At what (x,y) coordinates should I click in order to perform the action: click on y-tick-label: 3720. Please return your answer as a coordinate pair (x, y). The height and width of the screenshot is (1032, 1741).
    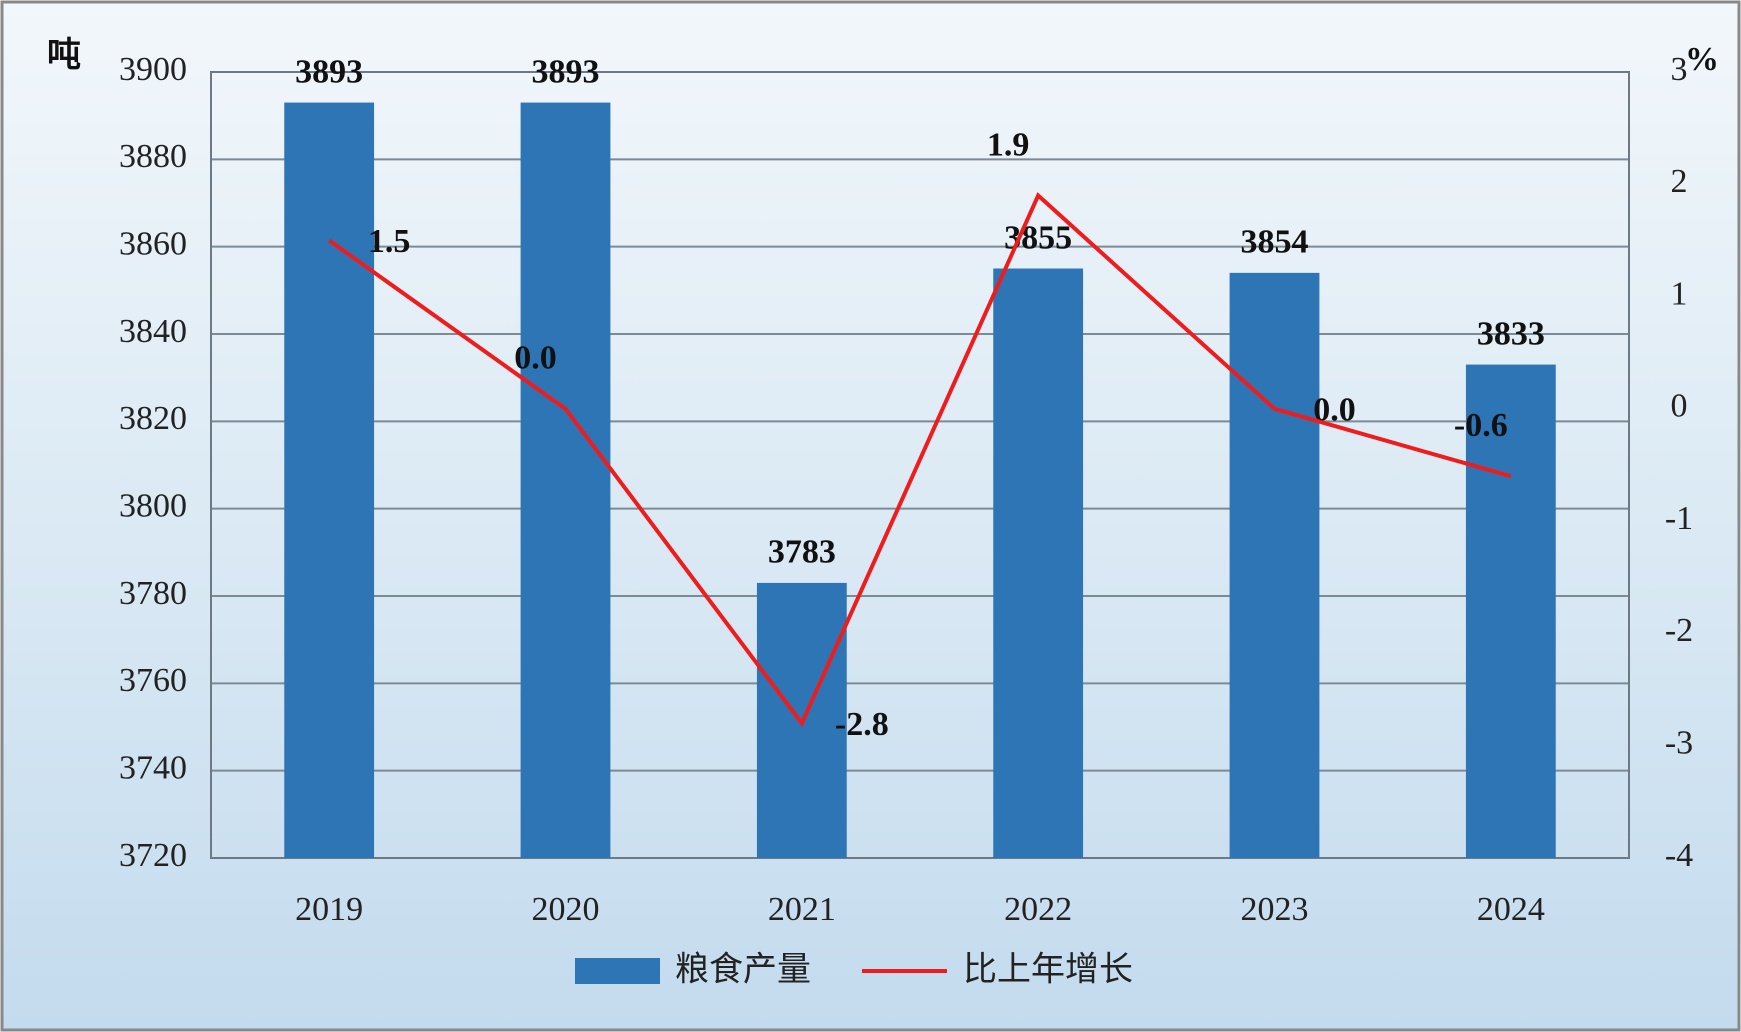
    Looking at the image, I should click on (153, 855).